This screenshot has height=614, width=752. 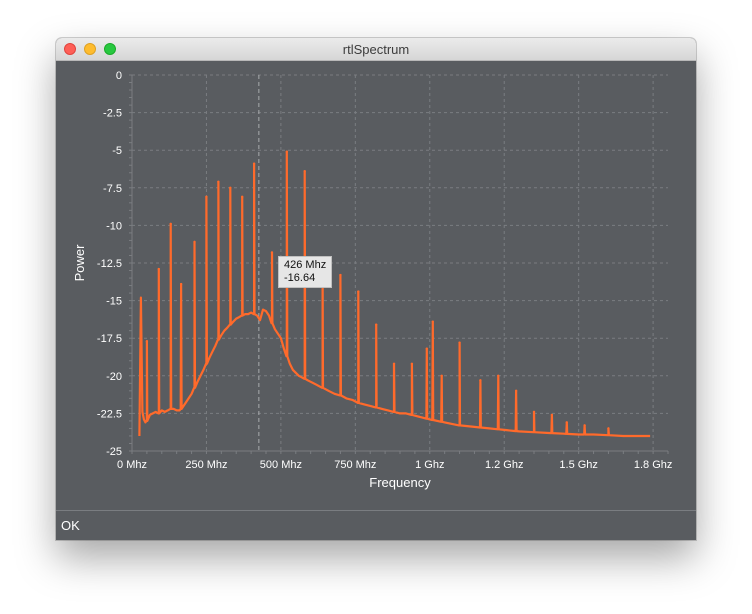 What do you see at coordinates (132, 465) in the screenshot?
I see `x-tick-label: 0 Mhz` at bounding box center [132, 465].